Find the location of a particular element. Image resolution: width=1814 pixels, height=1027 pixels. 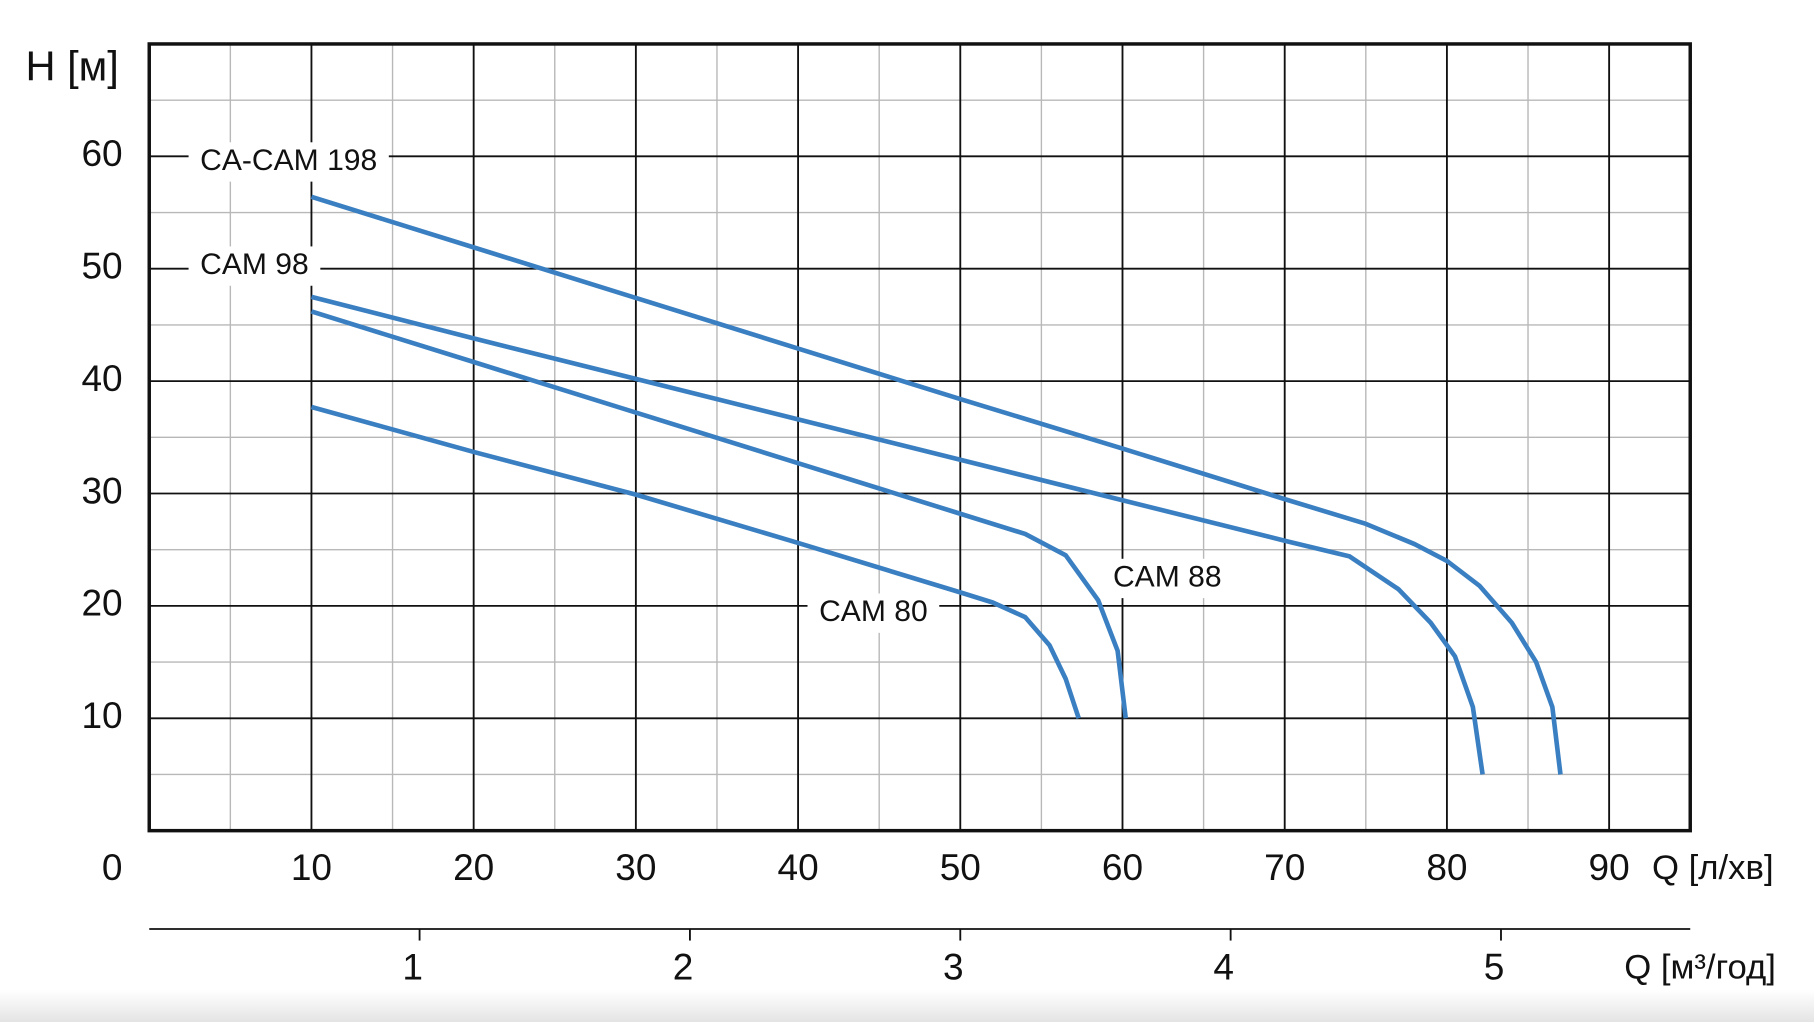

x-axis-label: Q [л/хв] is located at coordinates (1713, 868).